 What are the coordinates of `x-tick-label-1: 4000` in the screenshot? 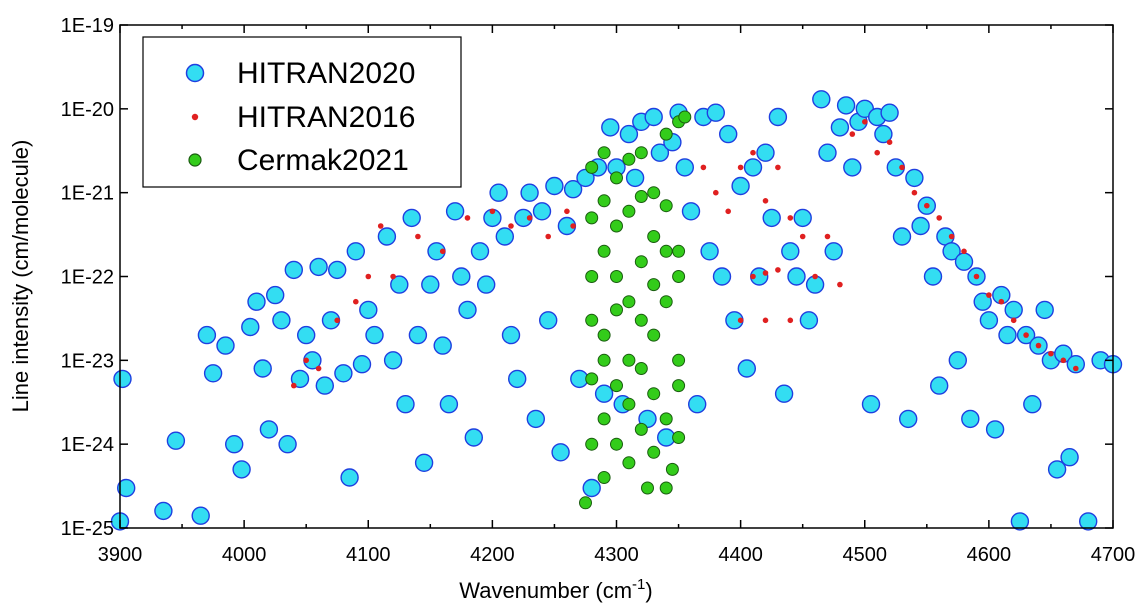 It's located at (244, 555).